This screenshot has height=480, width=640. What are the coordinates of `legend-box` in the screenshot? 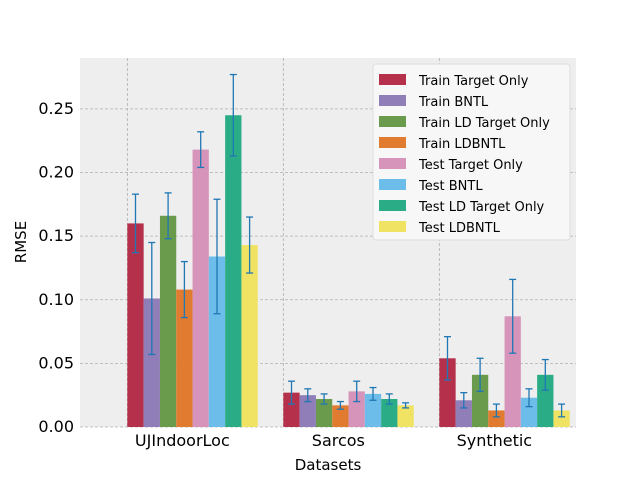 It's located at (471, 152).